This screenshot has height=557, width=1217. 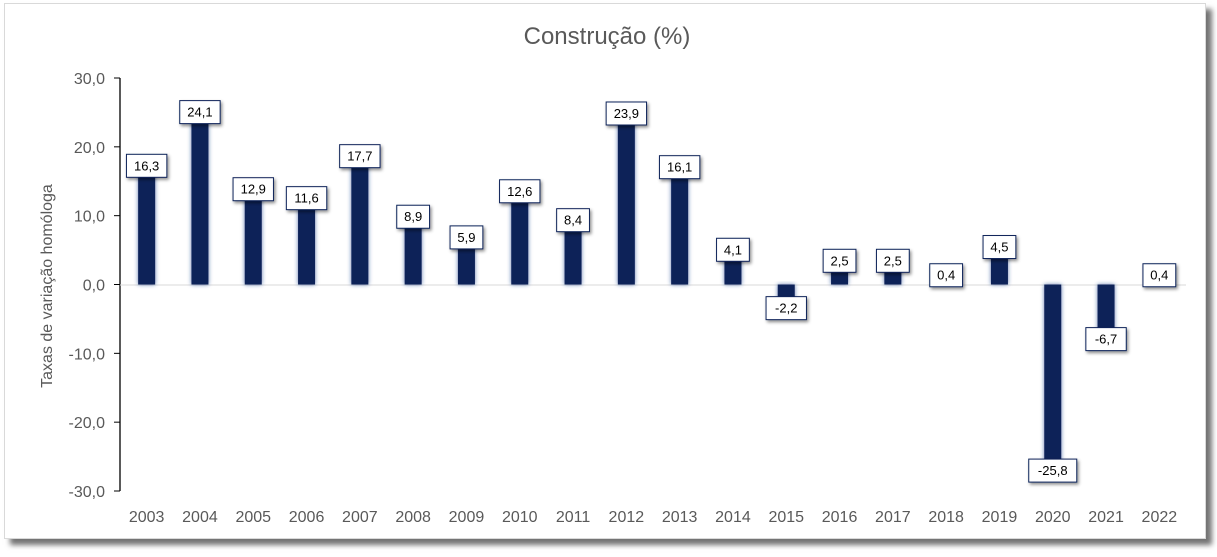 I want to click on data-label: 12,9, so click(x=253, y=189).